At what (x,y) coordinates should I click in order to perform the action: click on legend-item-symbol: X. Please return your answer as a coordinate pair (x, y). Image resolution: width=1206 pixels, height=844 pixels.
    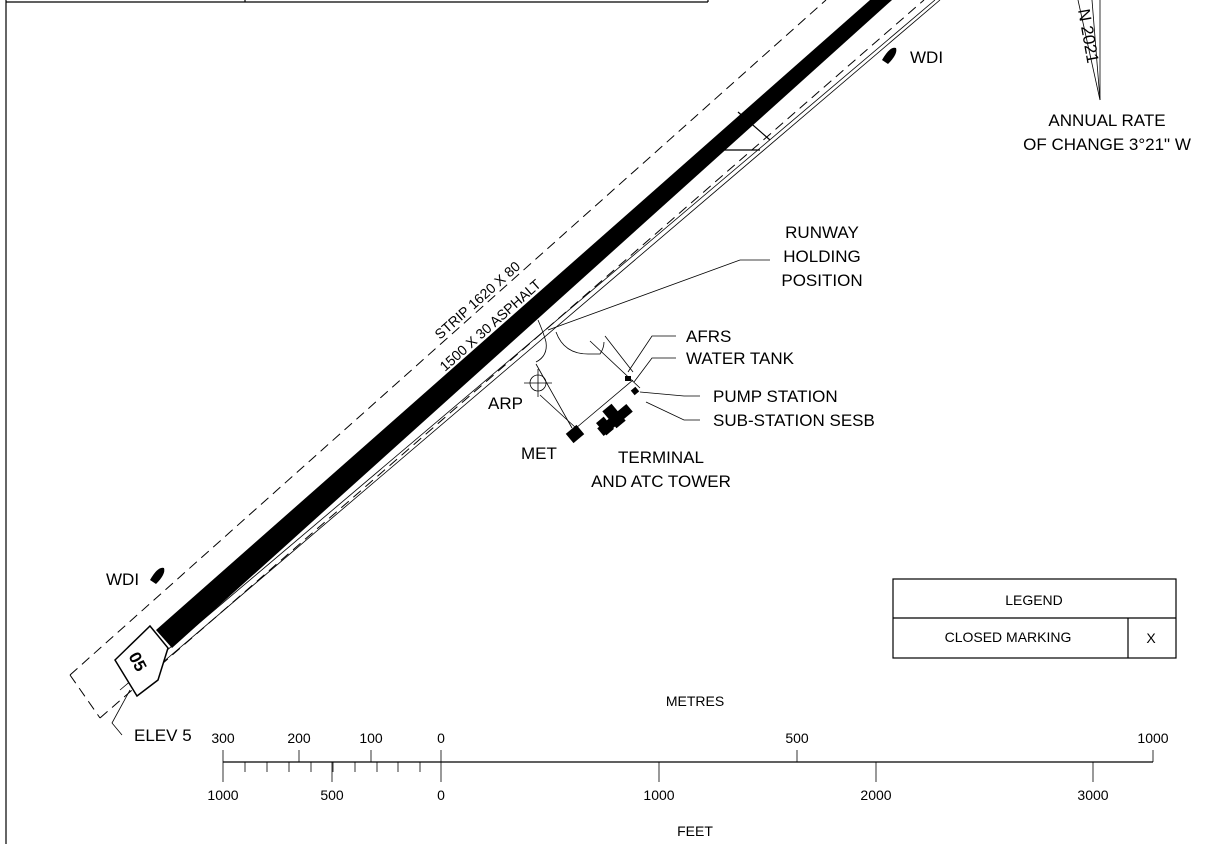
    Looking at the image, I should click on (1151, 638).